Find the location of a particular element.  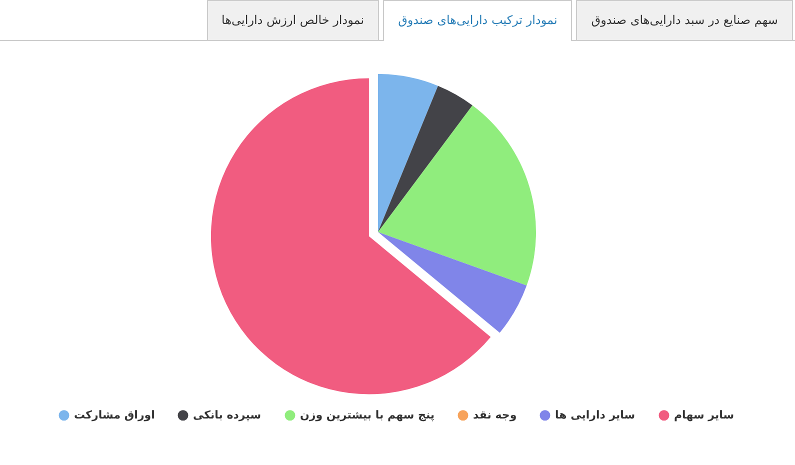

text: سهم صنایع در سبد دارایی‌های صندوق is located at coordinates (684, 20).